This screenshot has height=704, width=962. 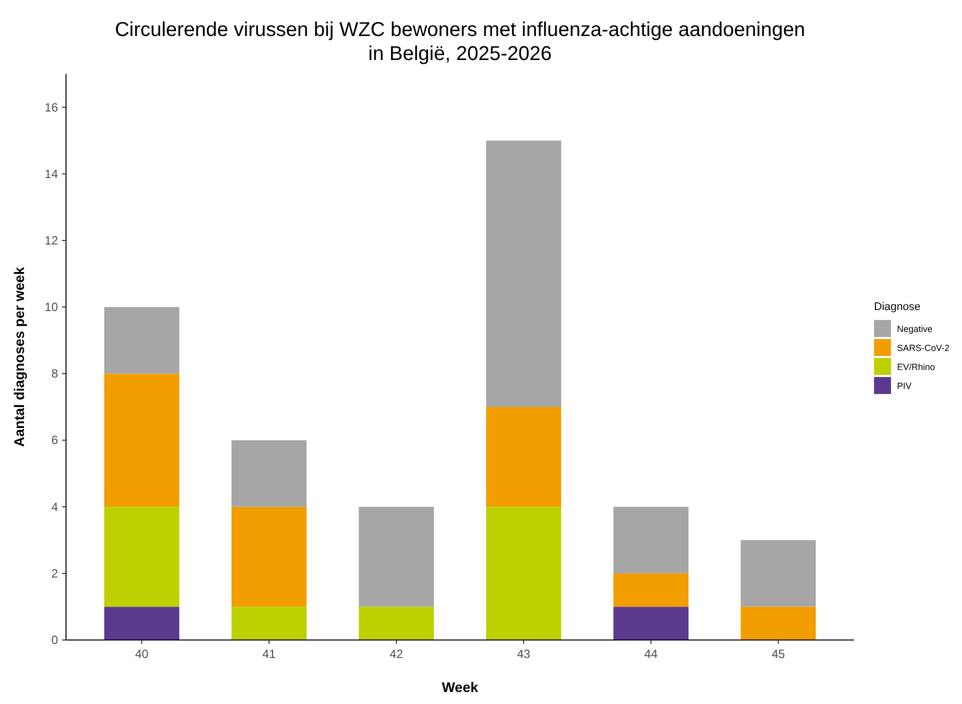 What do you see at coordinates (51, 173) in the screenshot?
I see `y-tick-label: 14` at bounding box center [51, 173].